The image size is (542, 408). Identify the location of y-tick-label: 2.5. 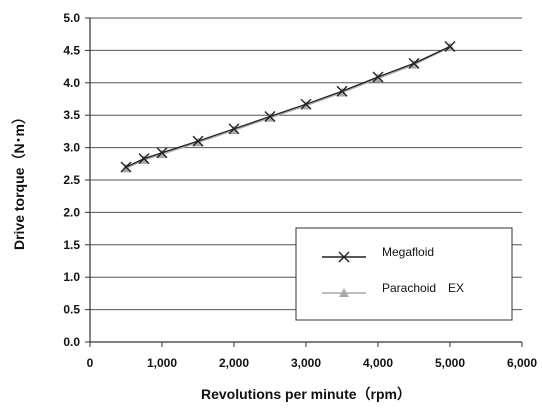
(71, 180).